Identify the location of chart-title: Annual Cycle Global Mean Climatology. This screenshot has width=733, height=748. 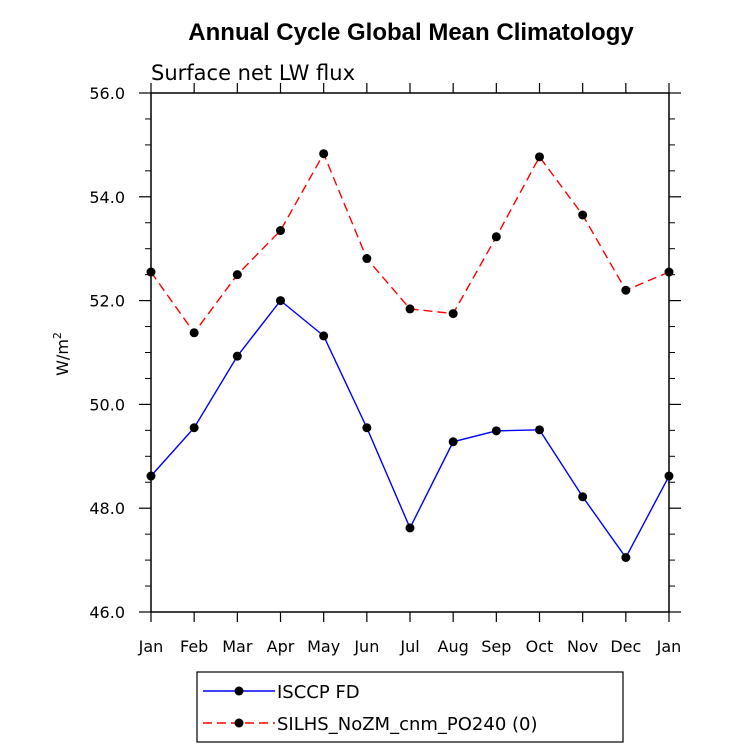
(411, 32).